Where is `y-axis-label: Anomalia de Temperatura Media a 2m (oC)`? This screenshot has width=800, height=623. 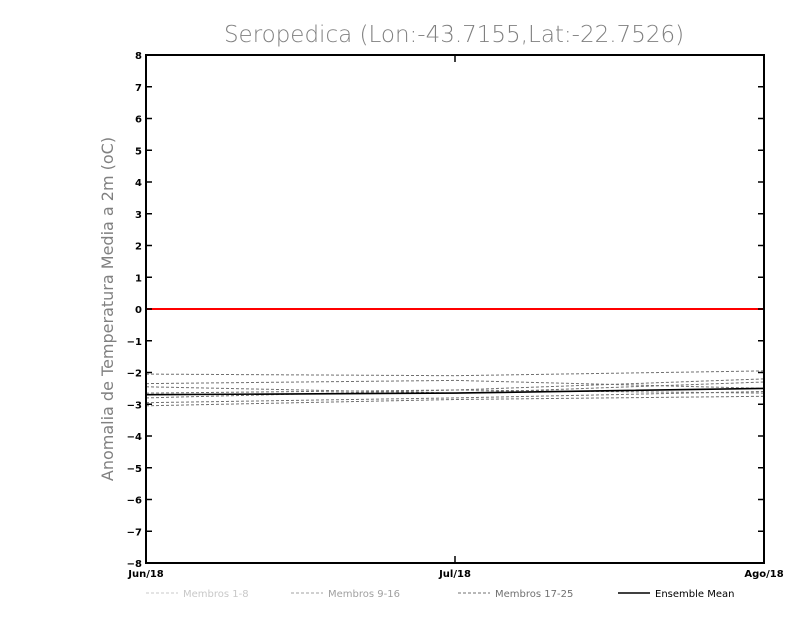
y-axis-label: Anomalia de Temperatura Media a 2m (oC) is located at coordinates (107, 309).